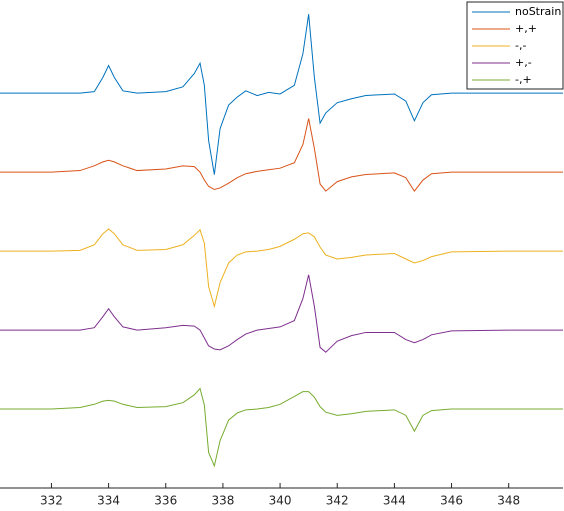 This screenshot has width=564, height=511. What do you see at coordinates (526, 28) in the screenshot?
I see `legend-label: +,+` at bounding box center [526, 28].